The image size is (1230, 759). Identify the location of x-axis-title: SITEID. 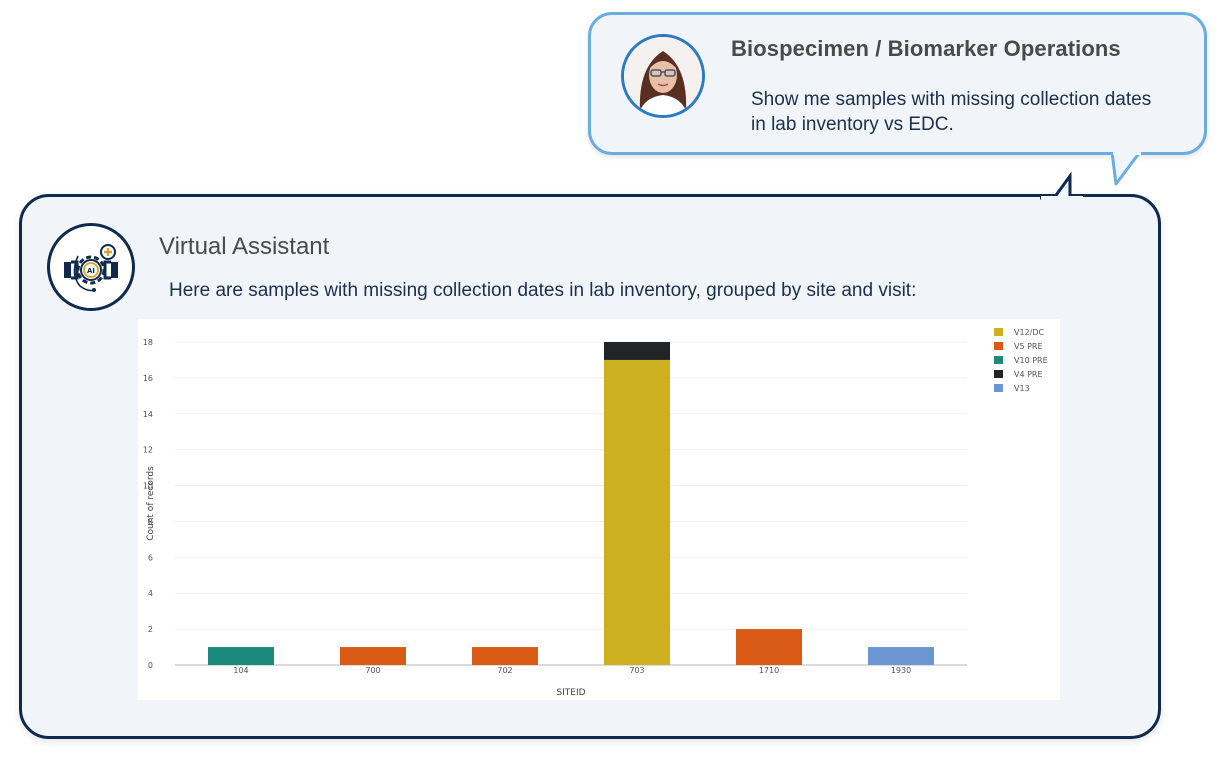
(570, 693).